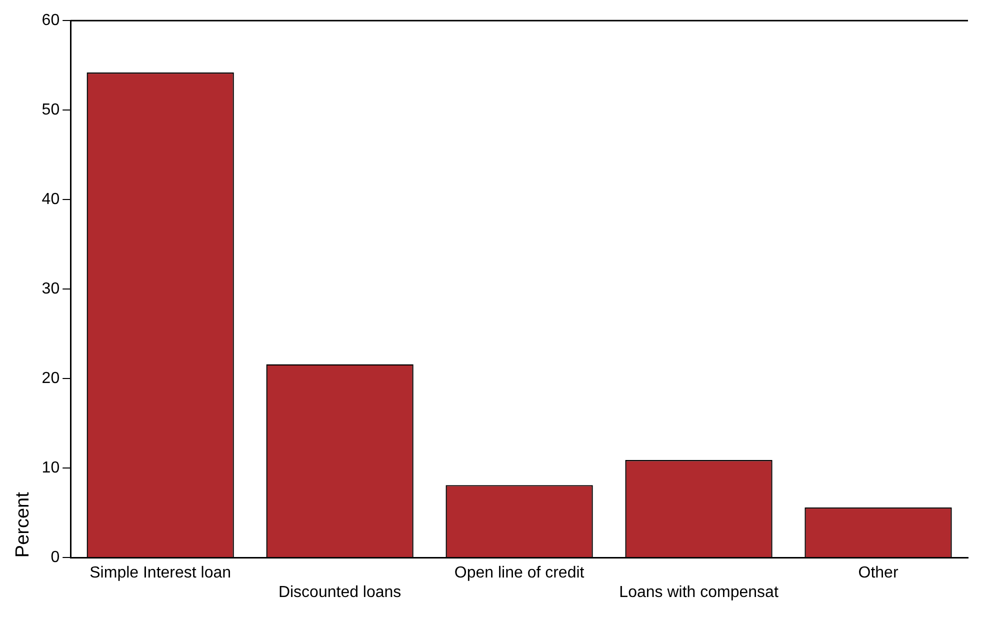 Image resolution: width=988 pixels, height=620 pixels. Describe the element at coordinates (699, 592) in the screenshot. I see `x-tick-label: Loans with compensat` at that location.